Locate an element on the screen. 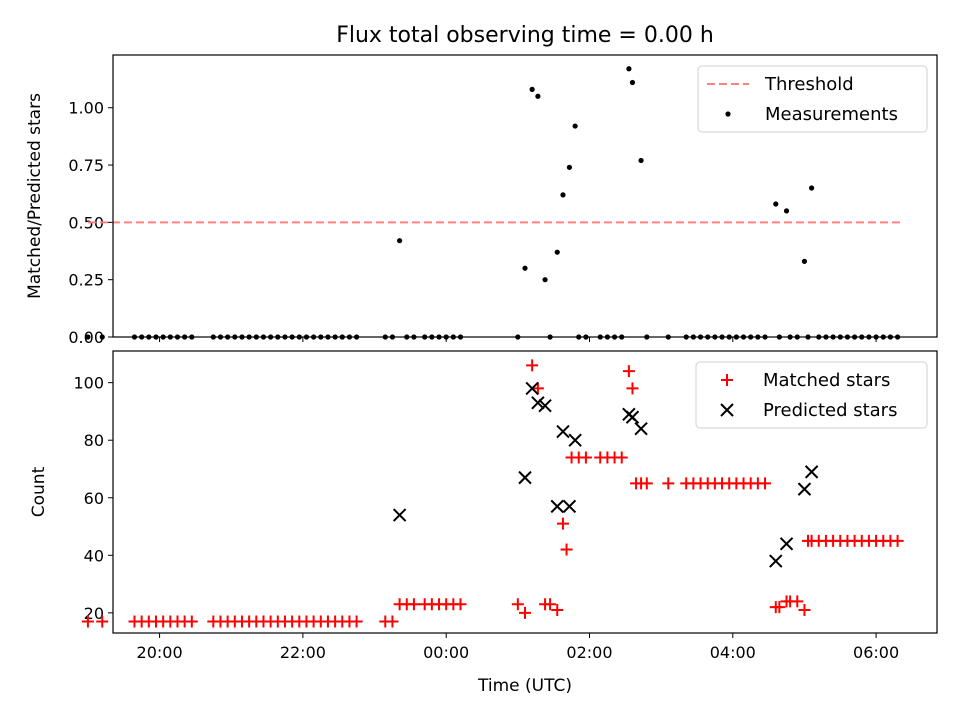  y-tick-label: 40 is located at coordinates (94, 555).